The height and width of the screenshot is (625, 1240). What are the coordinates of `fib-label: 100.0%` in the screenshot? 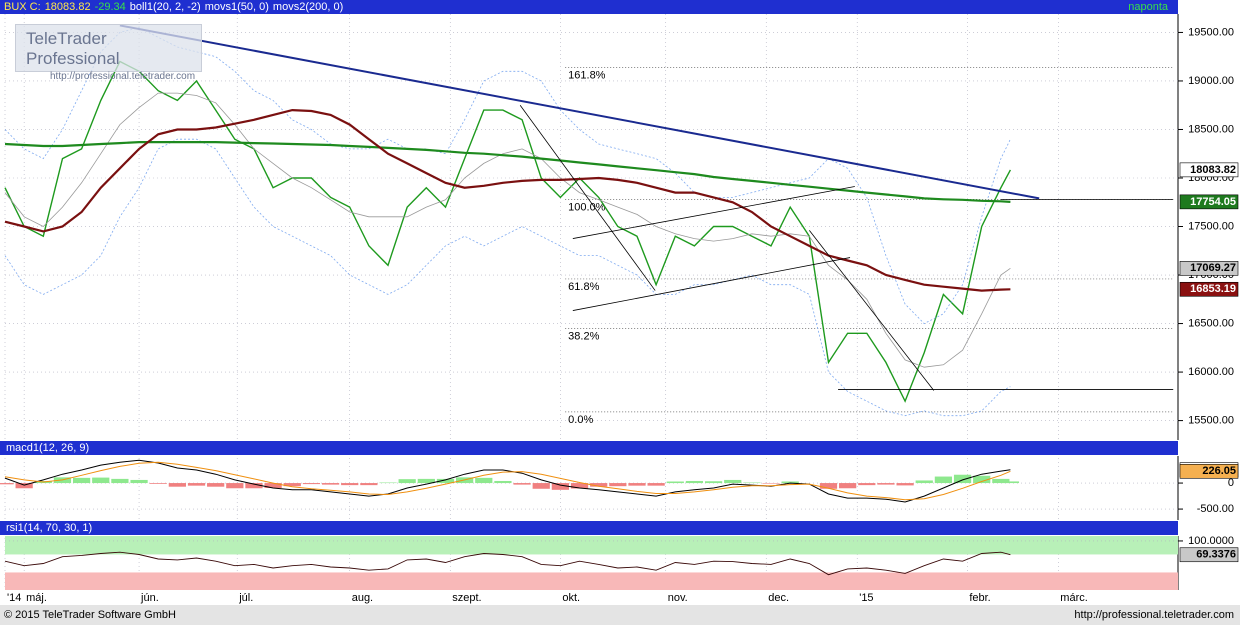 It's located at (587, 207).